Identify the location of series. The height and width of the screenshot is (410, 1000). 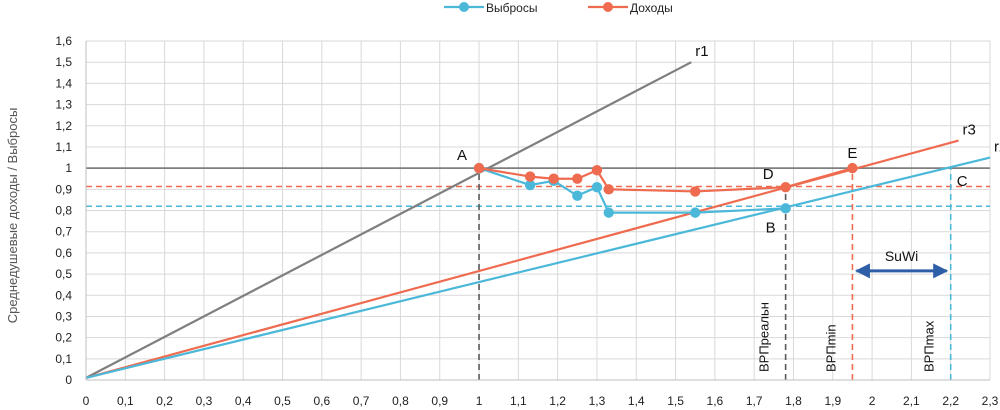
(665, 190).